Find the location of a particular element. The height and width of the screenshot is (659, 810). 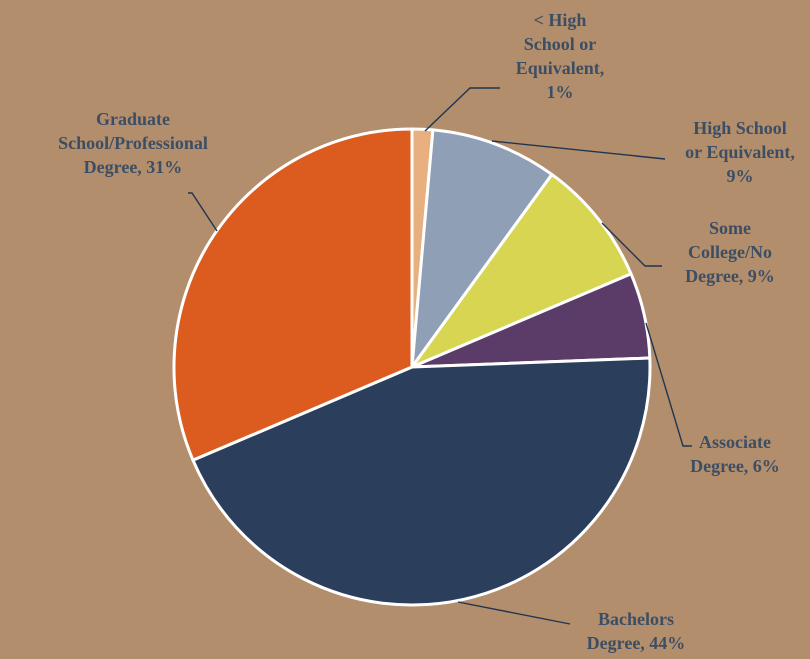

data-label-line: 1% is located at coordinates (560, 92).